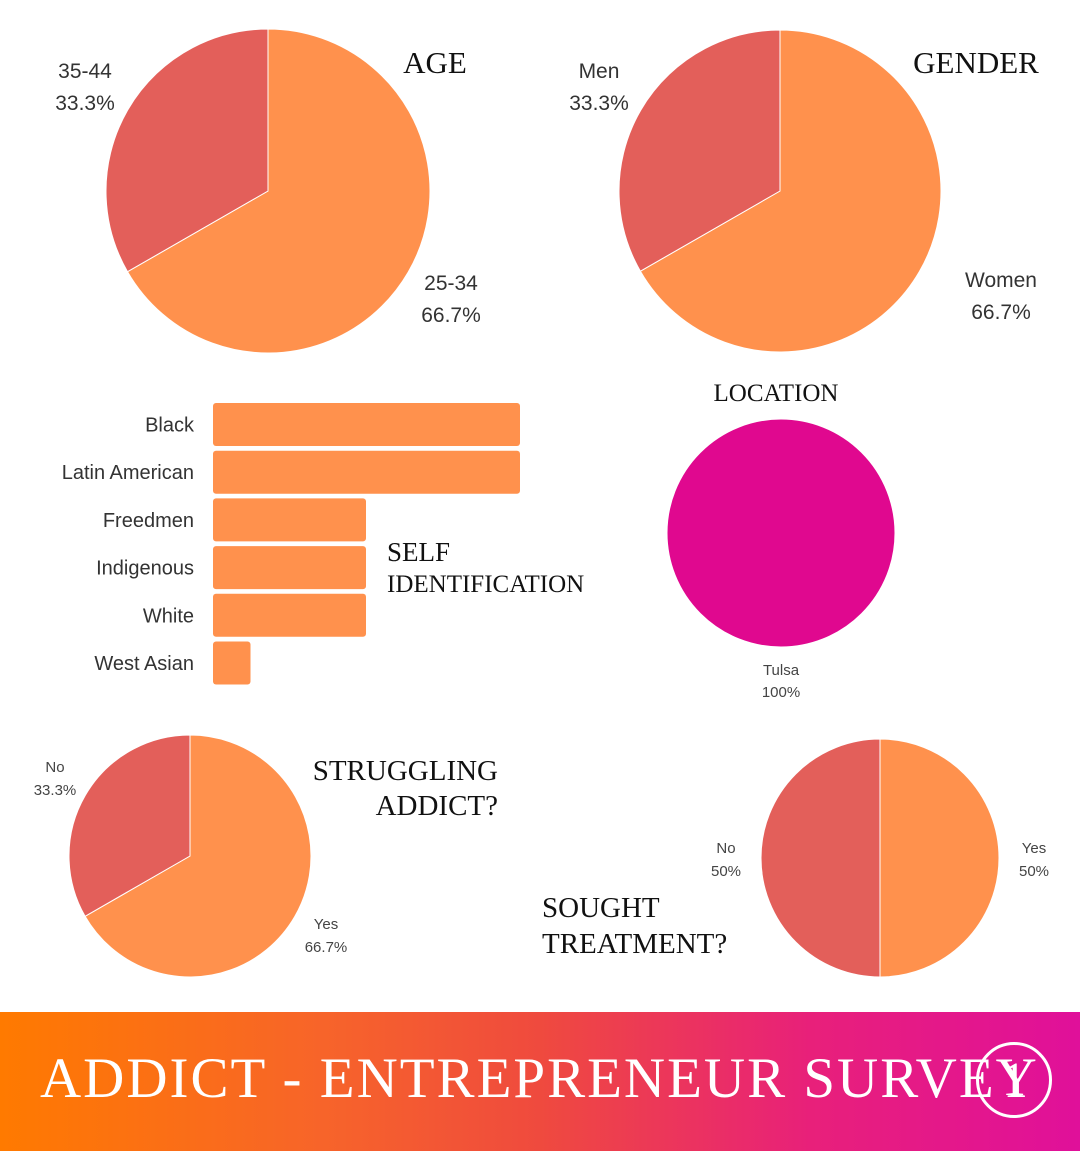 This screenshot has width=1080, height=1151. What do you see at coordinates (129, 825) in the screenshot?
I see `struggling-addict-slice-no` at bounding box center [129, 825].